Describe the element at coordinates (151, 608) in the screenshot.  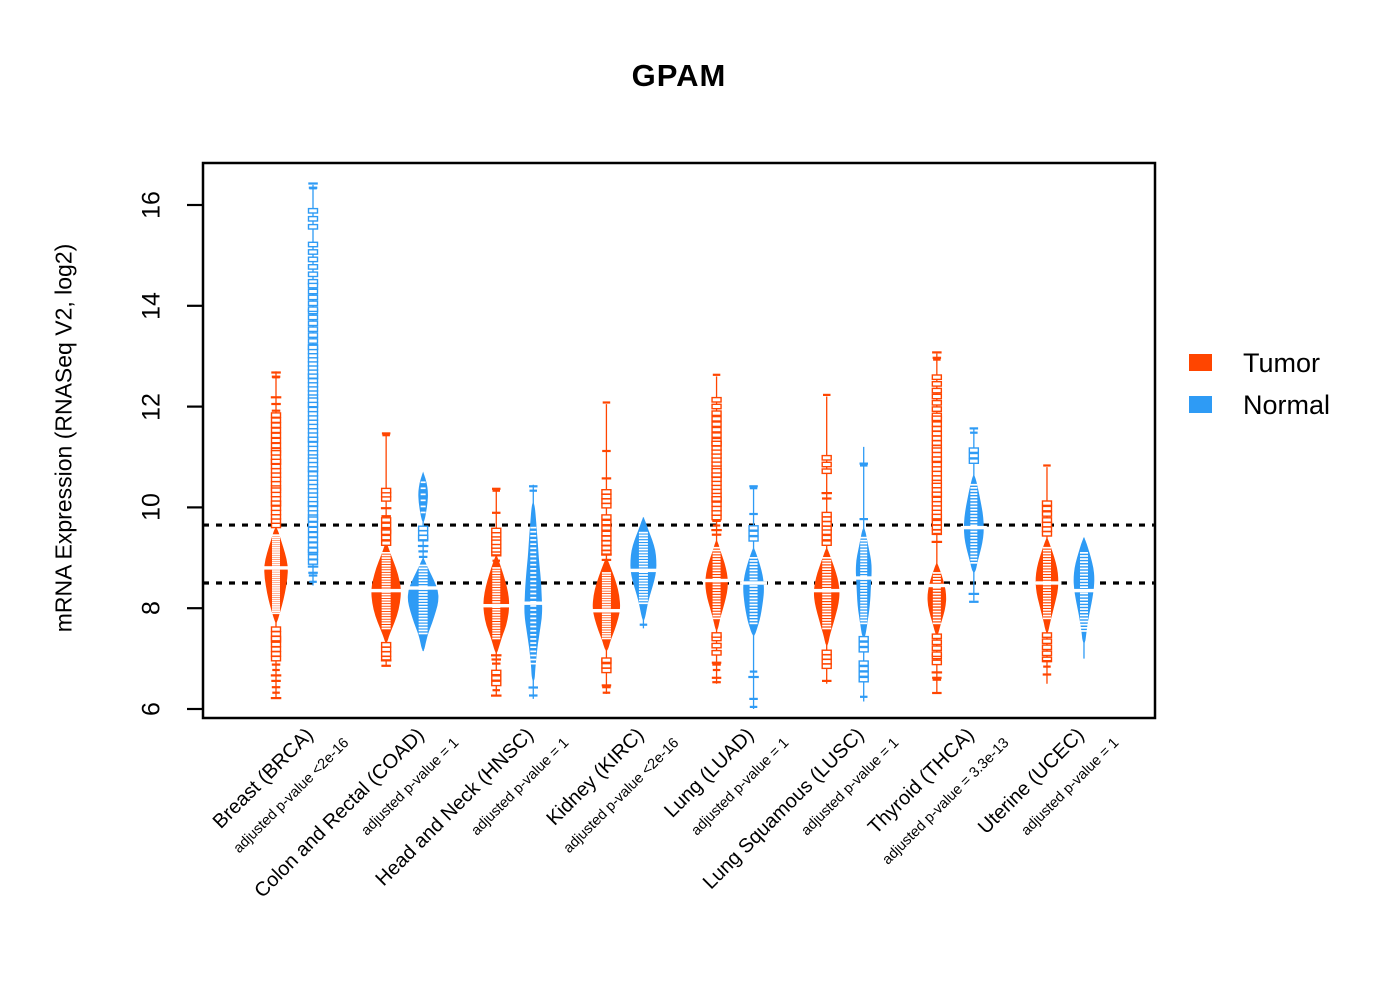
I see `y-tick-label-8: 8` at that location.